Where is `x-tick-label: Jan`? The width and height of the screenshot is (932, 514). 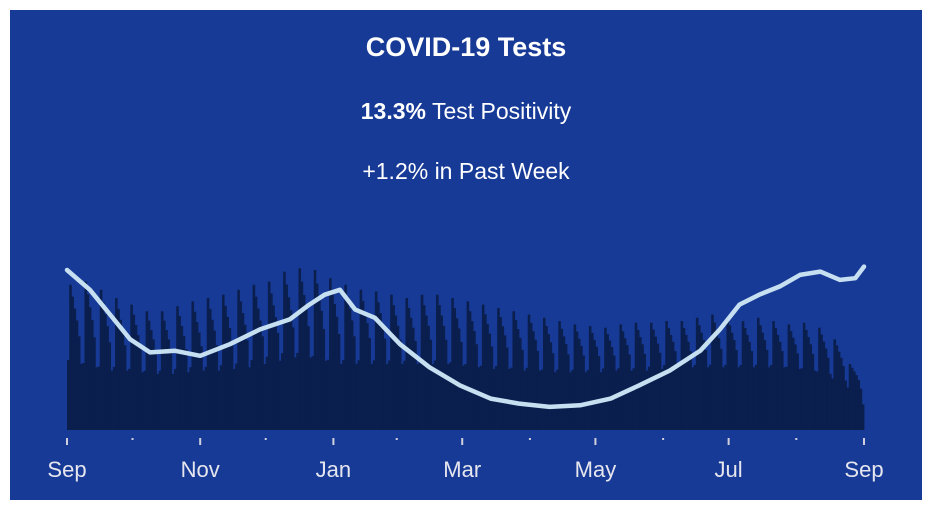
x-tick-label: Jan is located at coordinates (333, 469).